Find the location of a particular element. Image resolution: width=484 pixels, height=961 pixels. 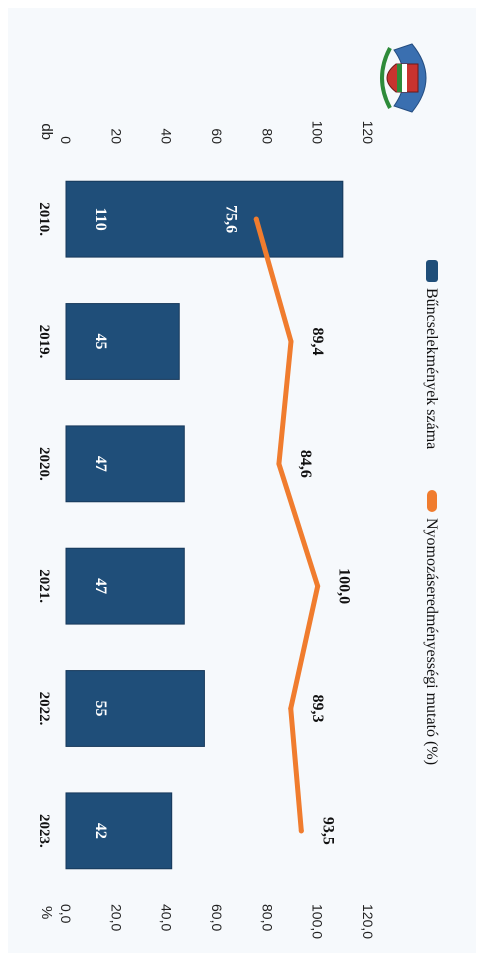

legend-label-bar: Bűncselekmények száma is located at coordinates (431, 368).